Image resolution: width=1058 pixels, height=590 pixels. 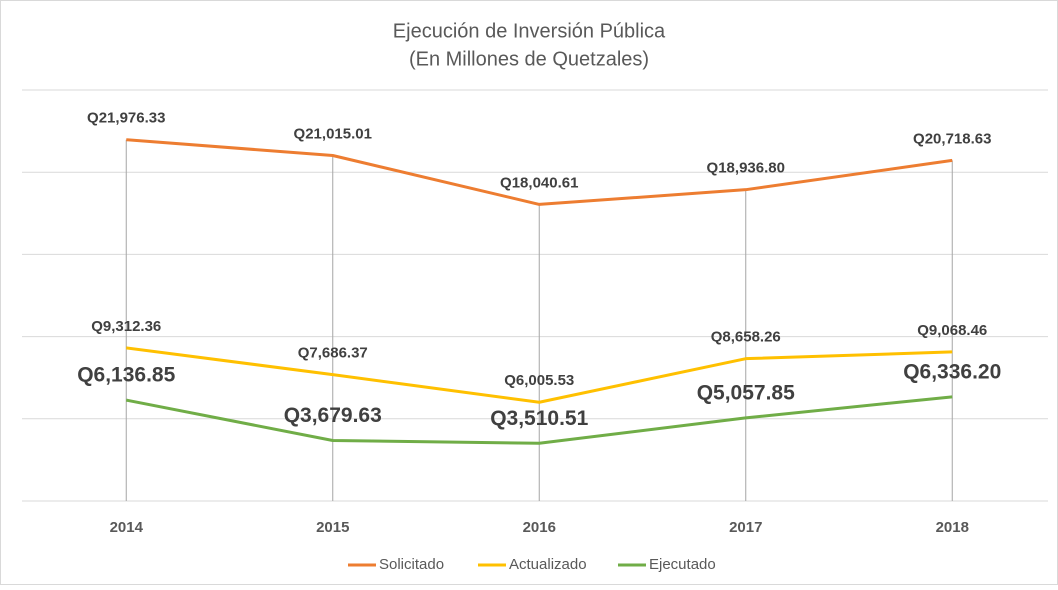 What do you see at coordinates (682, 564) in the screenshot?
I see `legend-label: Ejecutado` at bounding box center [682, 564].